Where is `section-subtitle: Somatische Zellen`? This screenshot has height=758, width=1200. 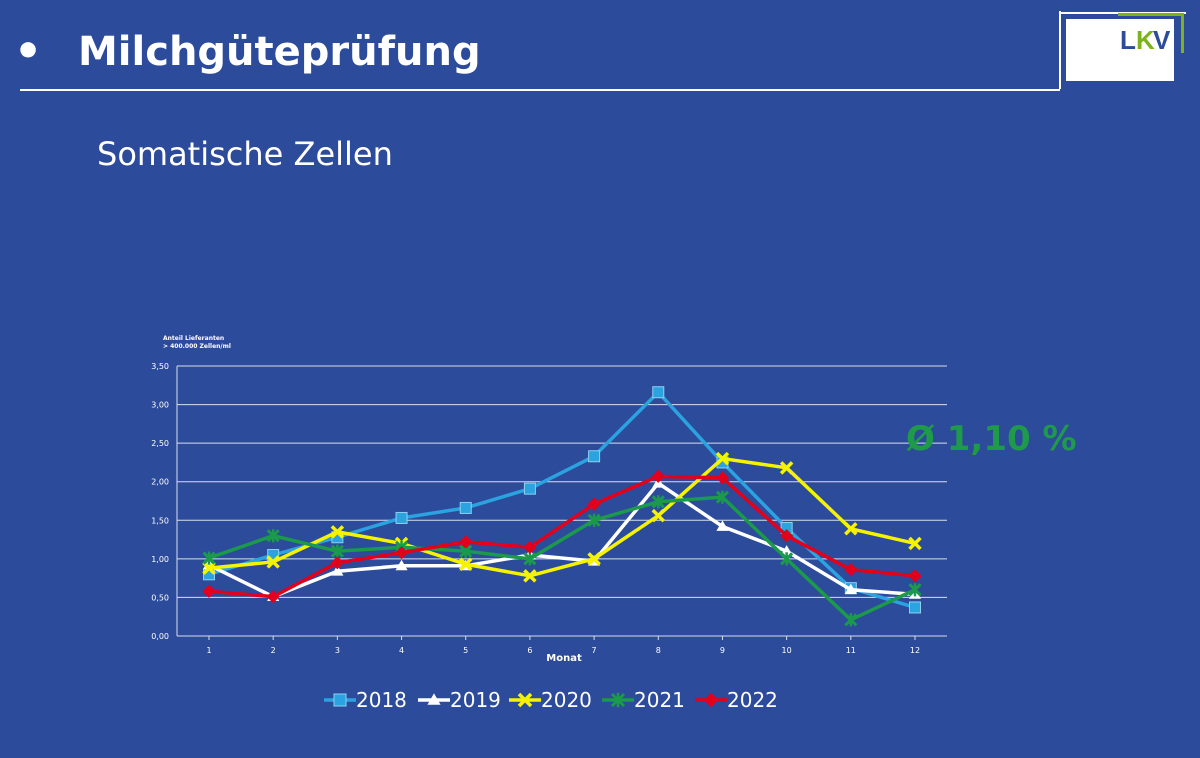
section-subtitle: Somatische Zellen is located at coordinates (245, 154).